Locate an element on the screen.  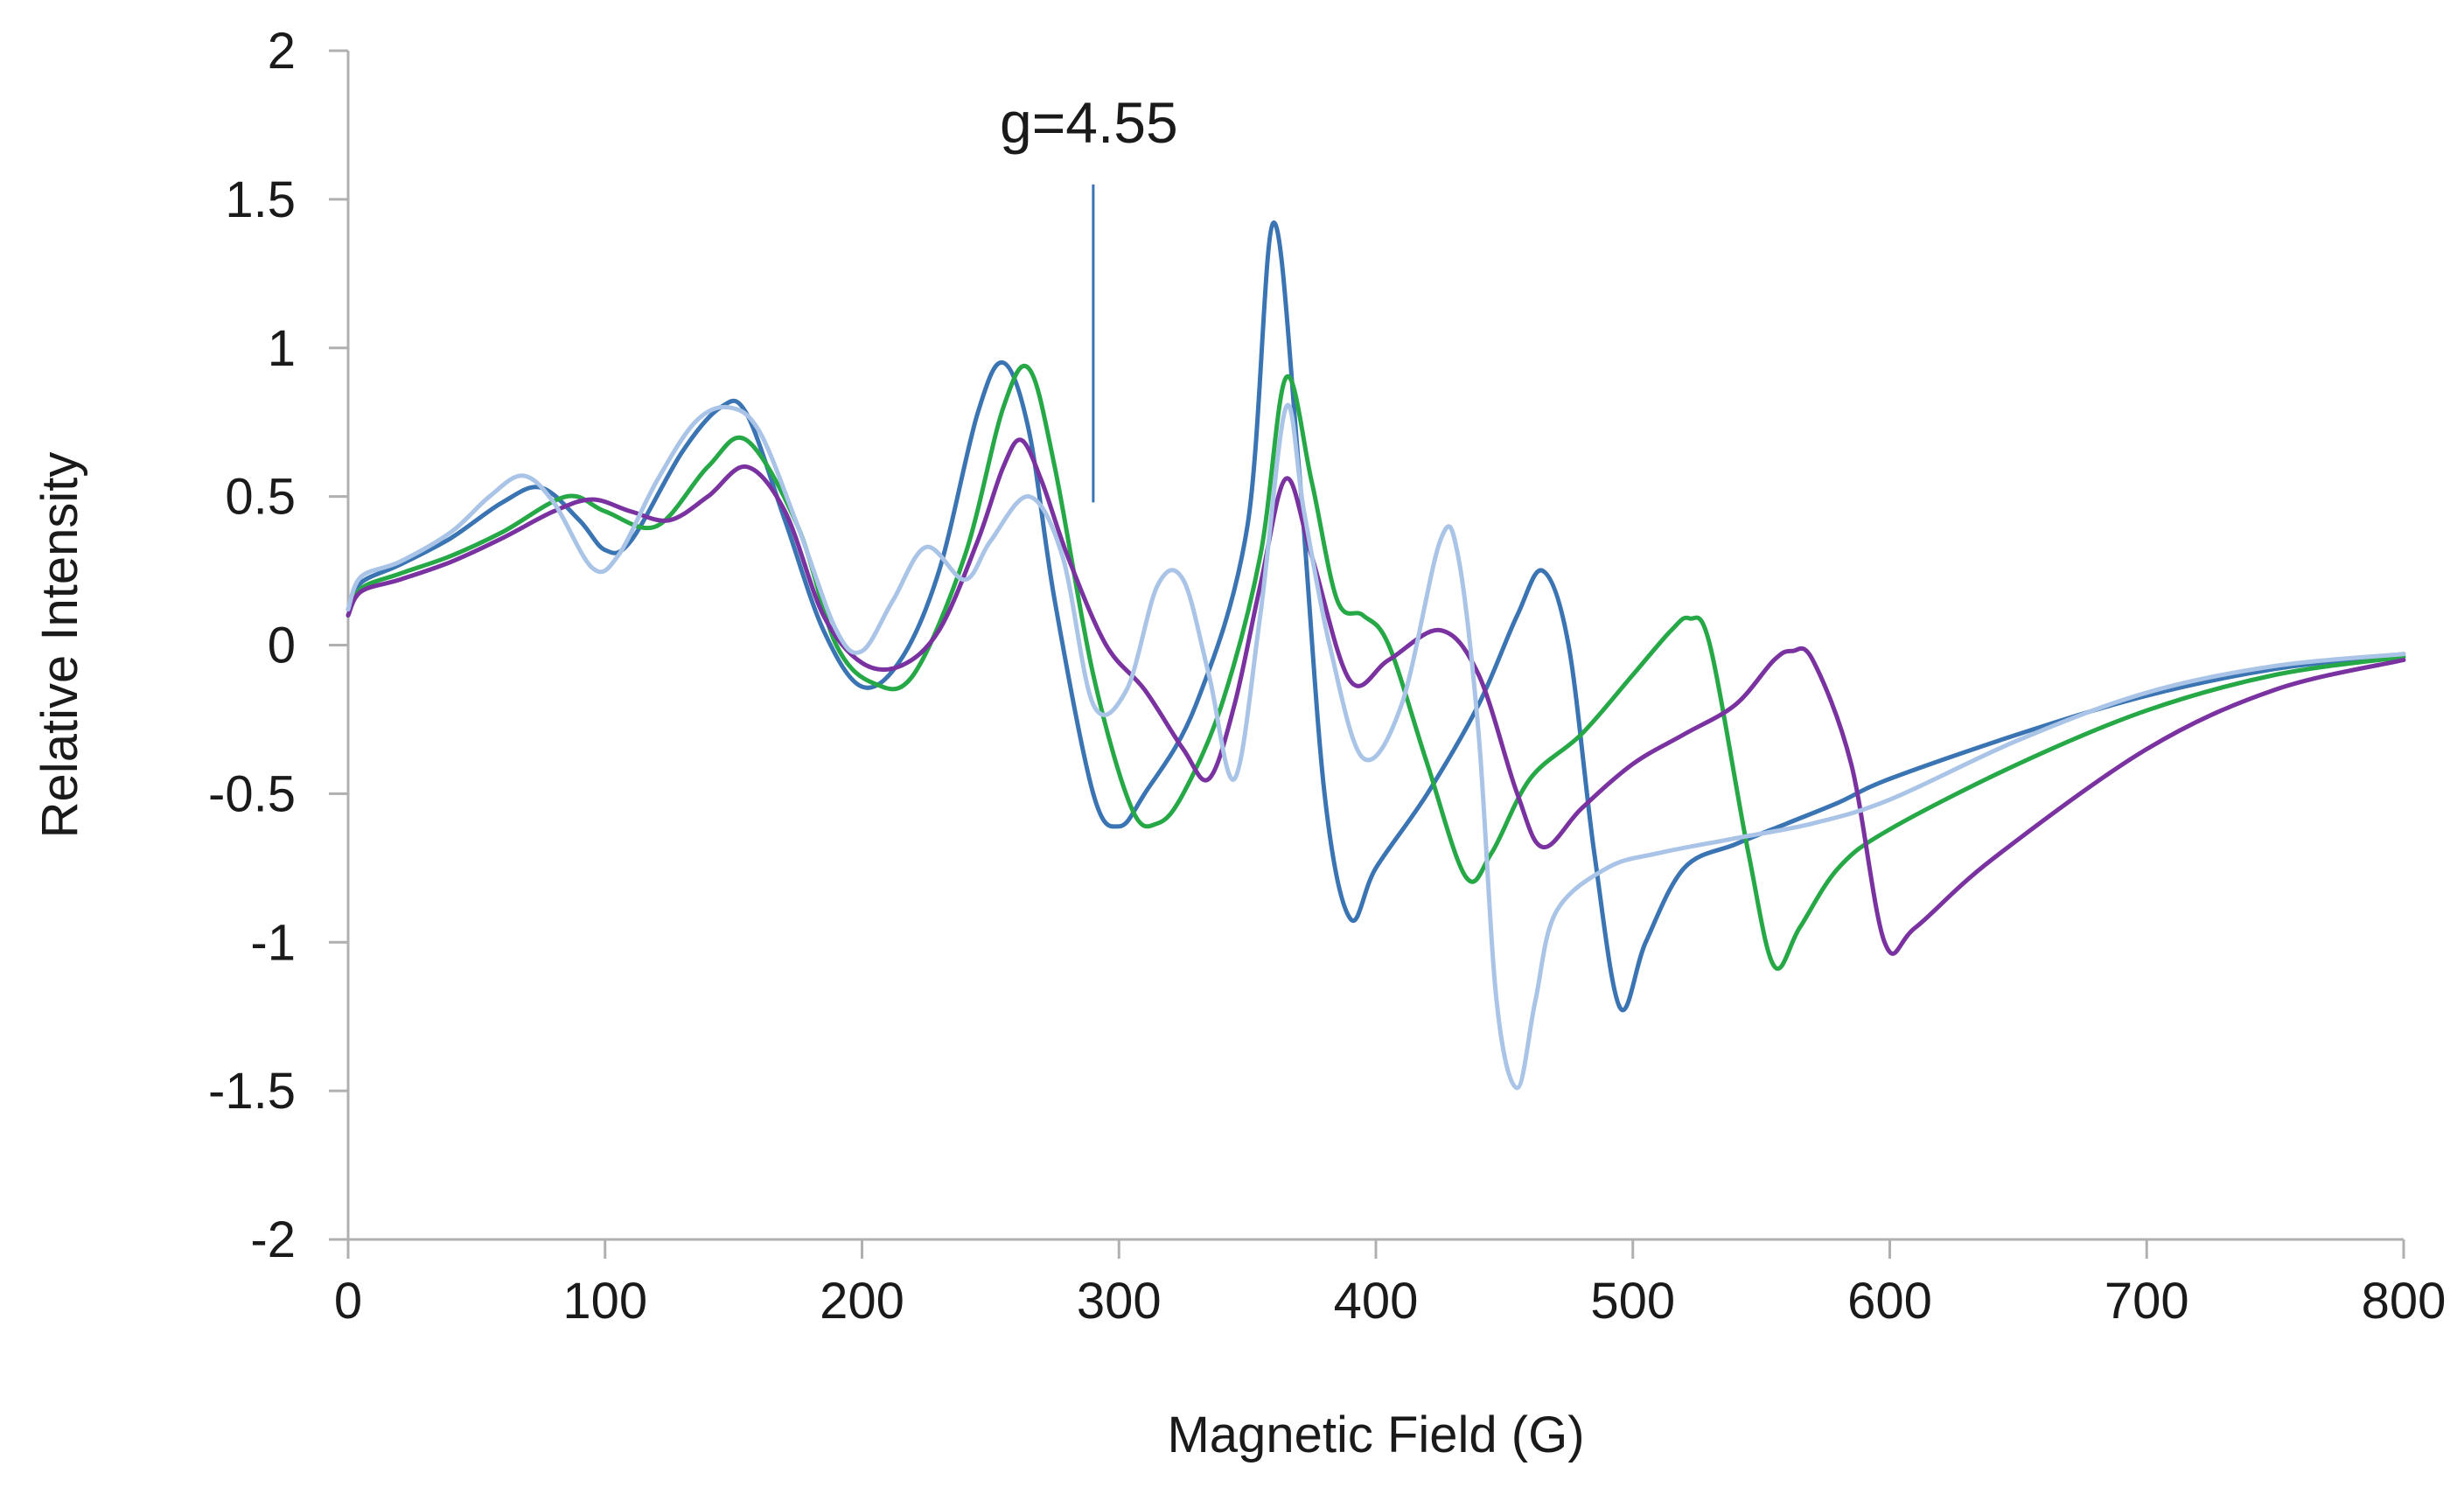
y-tick-label: -2 is located at coordinates (273, 1239).